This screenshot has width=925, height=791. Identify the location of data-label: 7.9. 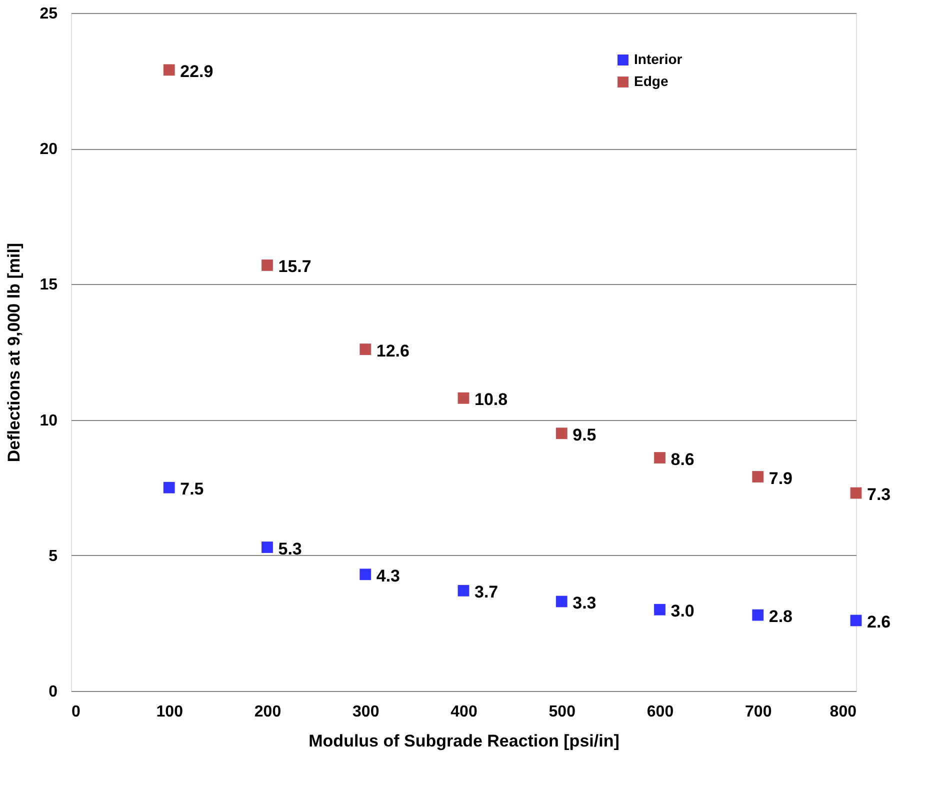
(780, 478).